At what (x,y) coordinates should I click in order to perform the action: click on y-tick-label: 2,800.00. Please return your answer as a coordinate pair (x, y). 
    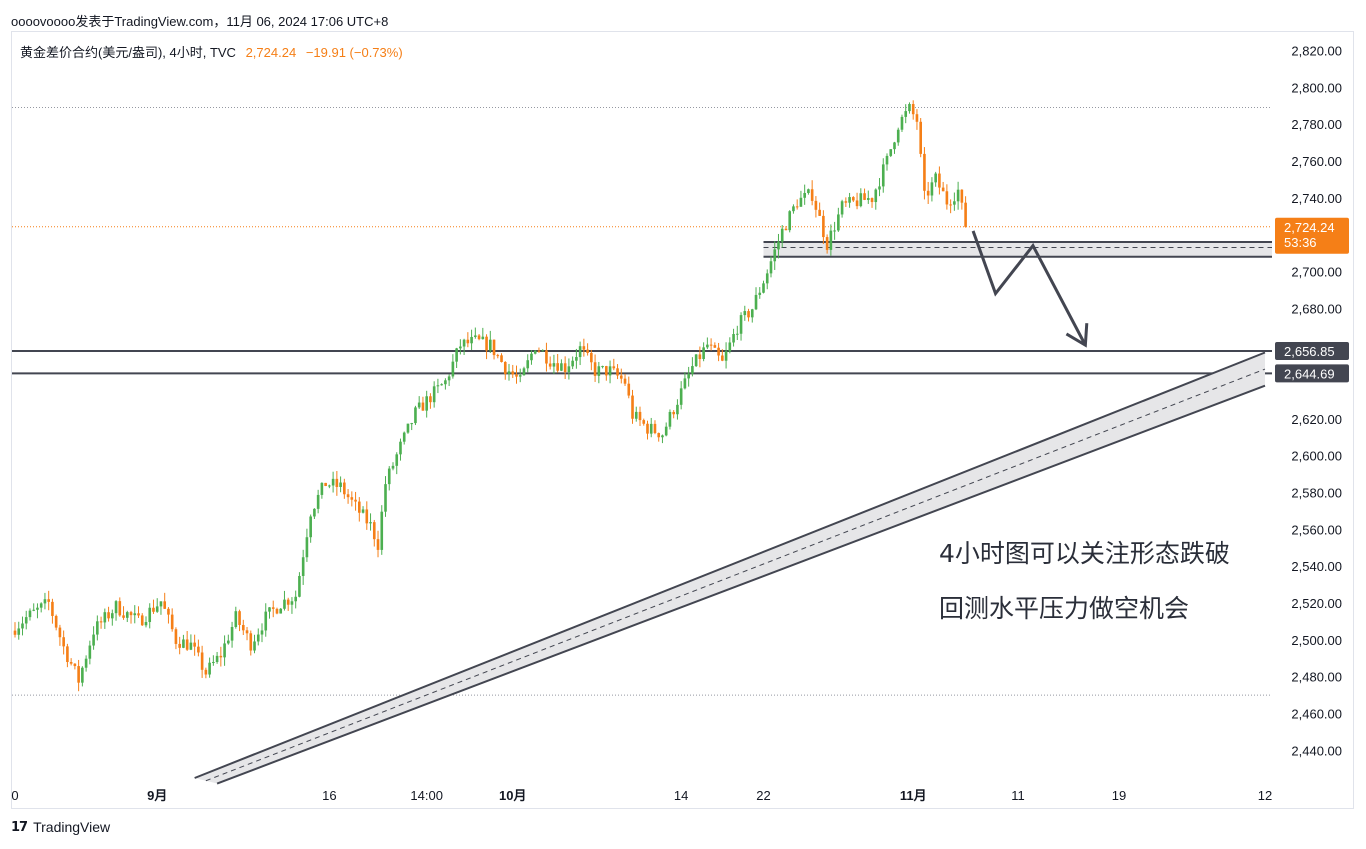
    Looking at the image, I should click on (1316, 87).